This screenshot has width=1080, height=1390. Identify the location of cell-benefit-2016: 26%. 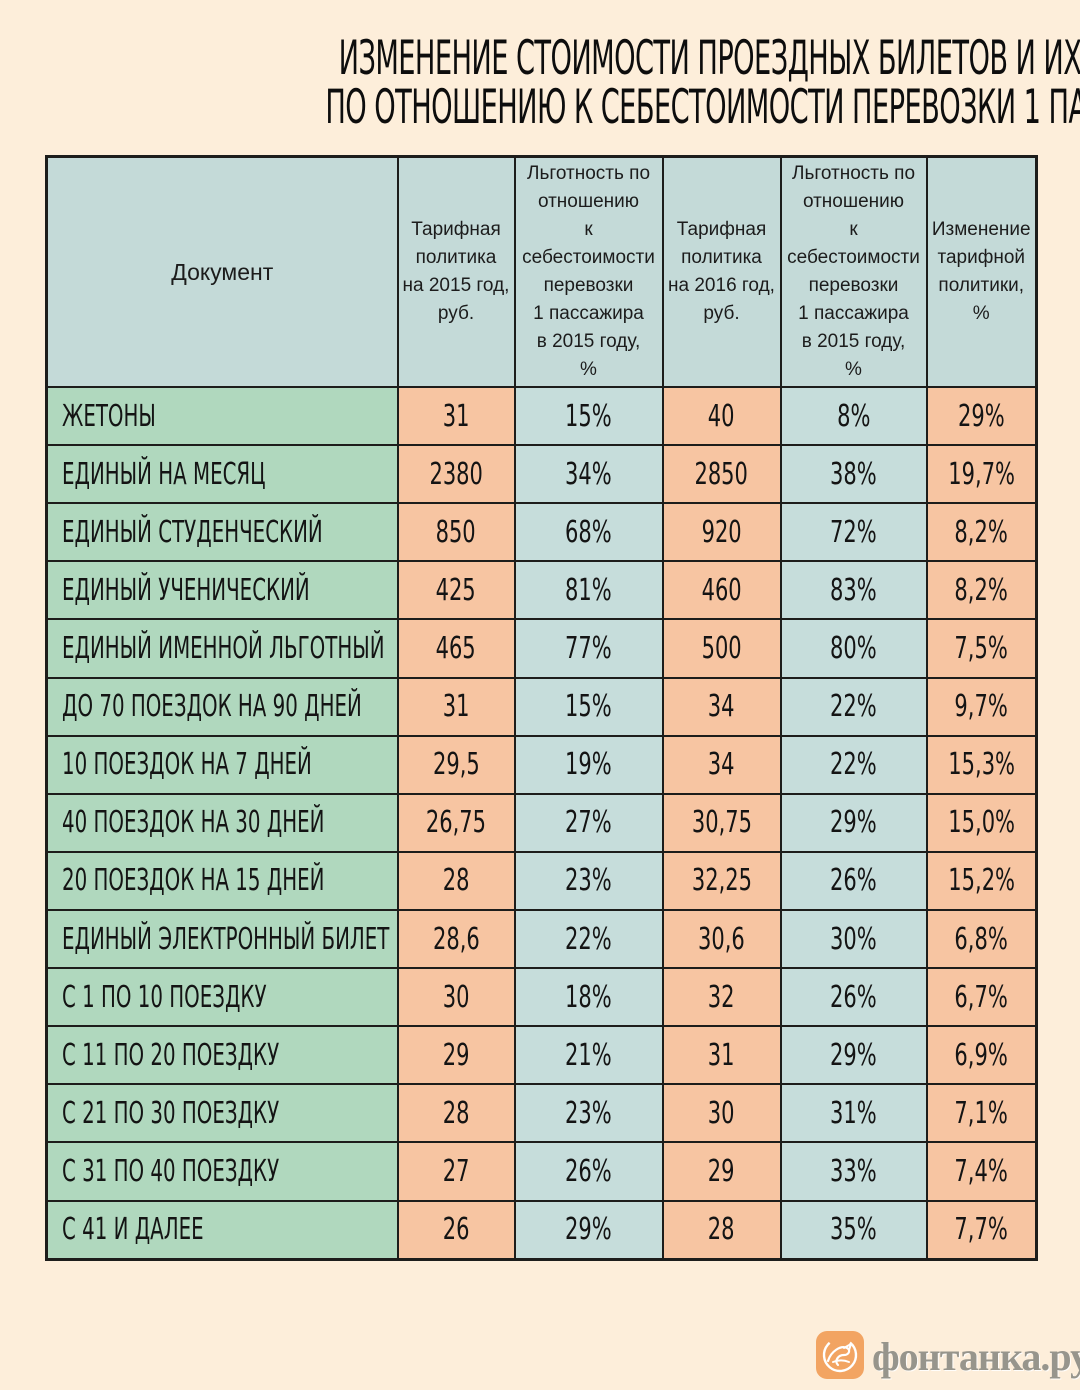
(853, 997).